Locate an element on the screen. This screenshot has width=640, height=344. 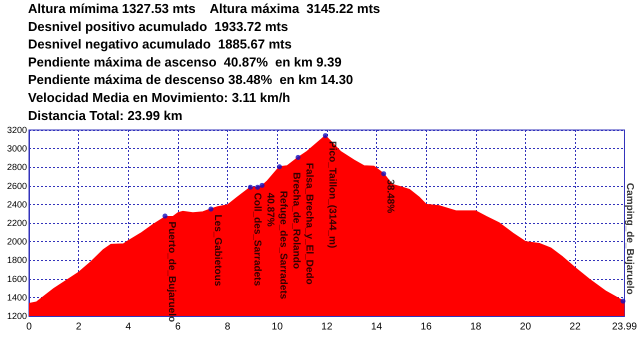
annotation: Brecha_de_Rolando is located at coordinates (296, 220).